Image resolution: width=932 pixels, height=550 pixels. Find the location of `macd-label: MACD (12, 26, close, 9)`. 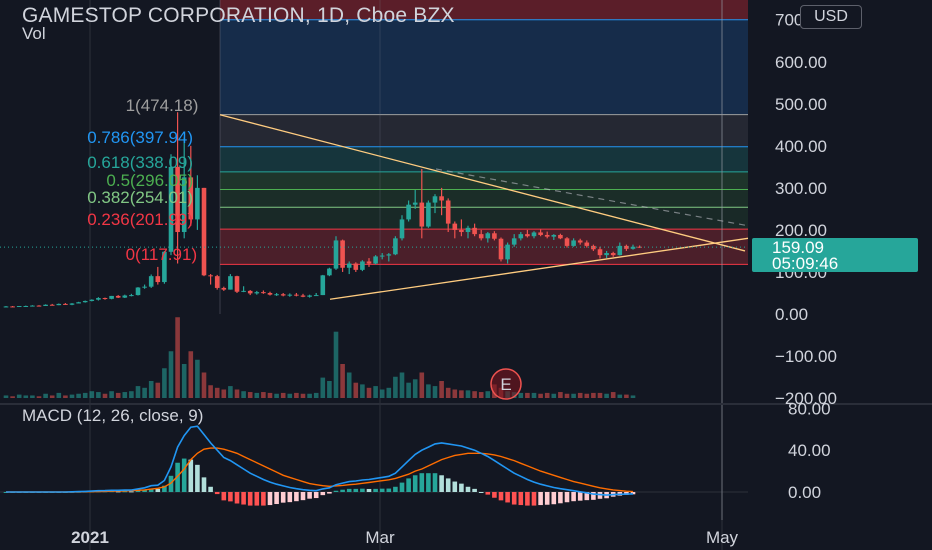

macd-label: MACD (12, 26, close, 9) is located at coordinates (113, 415).